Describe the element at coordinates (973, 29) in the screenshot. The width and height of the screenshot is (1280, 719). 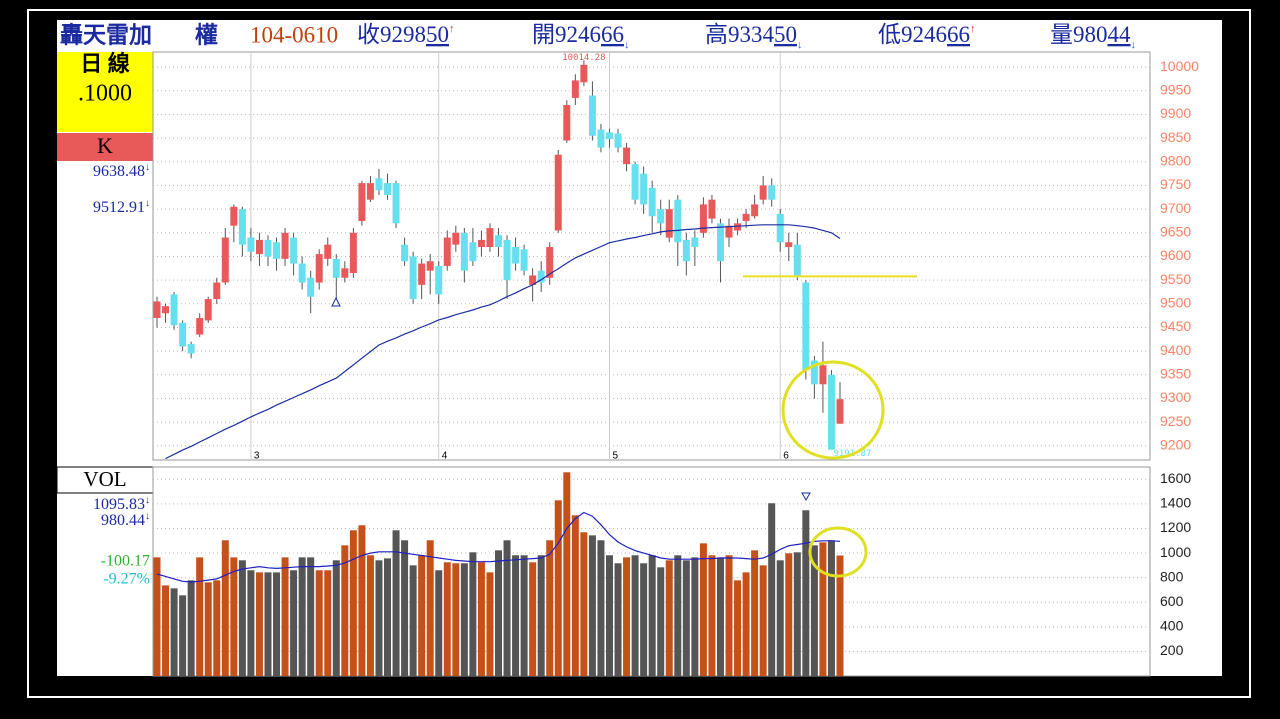
I see `header-arrow: ↑` at that location.